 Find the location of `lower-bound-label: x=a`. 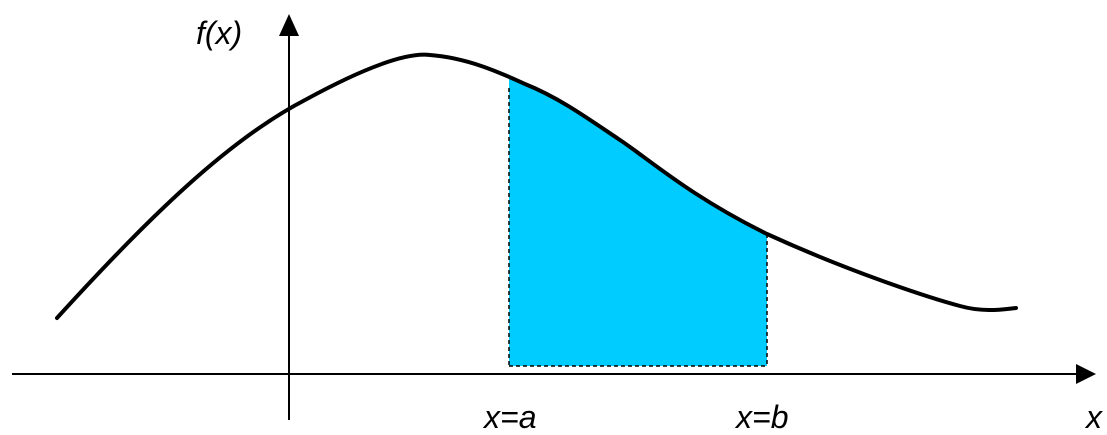

lower-bound-label: x=a is located at coordinates (509, 417).